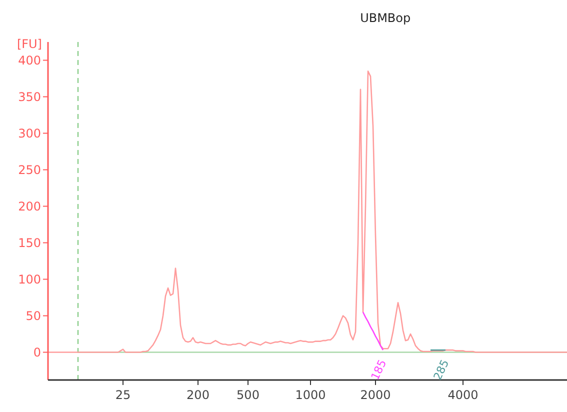 This screenshot has width=567, height=412. I want to click on y-tick-label: 250, so click(29, 169).